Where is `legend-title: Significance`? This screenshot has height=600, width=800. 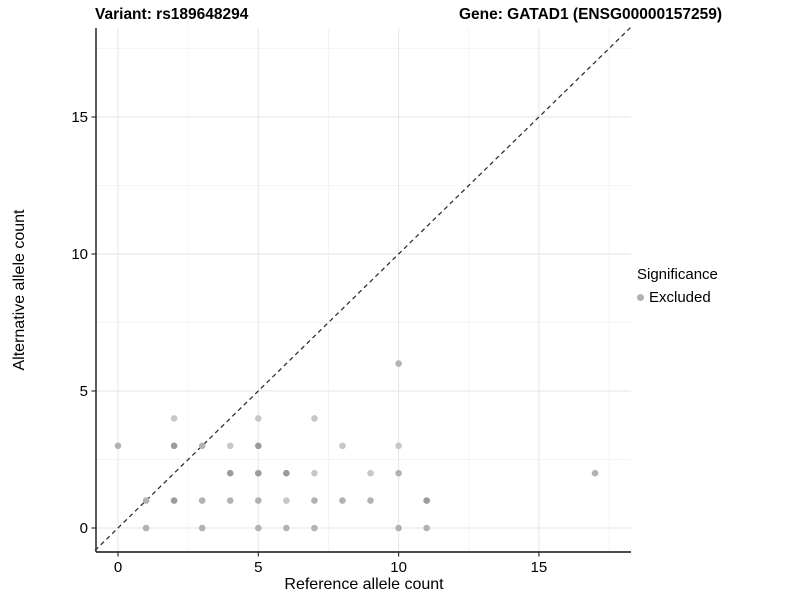
legend-title: Significance is located at coordinates (677, 274).